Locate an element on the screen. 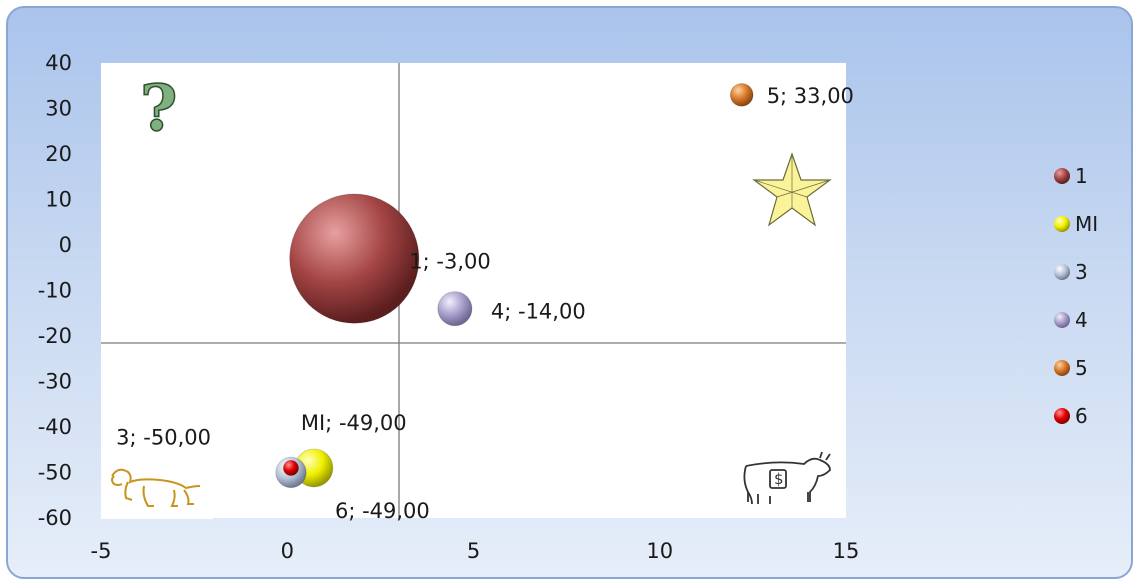  legend-label-5: 5 is located at coordinates (1081, 368).